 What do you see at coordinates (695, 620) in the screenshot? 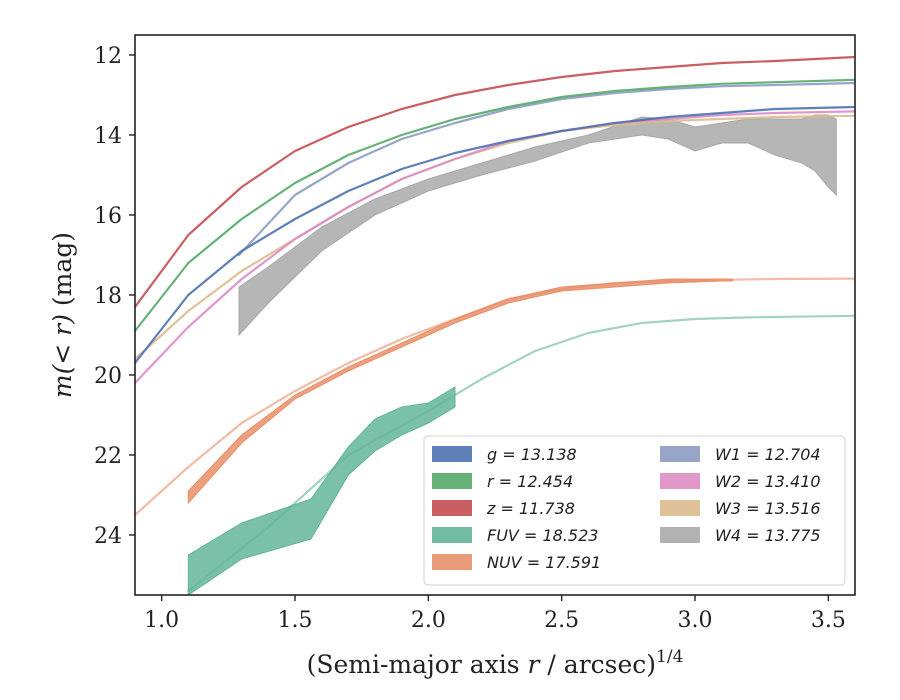
I see `x-tick-label: 3.0` at bounding box center [695, 620].